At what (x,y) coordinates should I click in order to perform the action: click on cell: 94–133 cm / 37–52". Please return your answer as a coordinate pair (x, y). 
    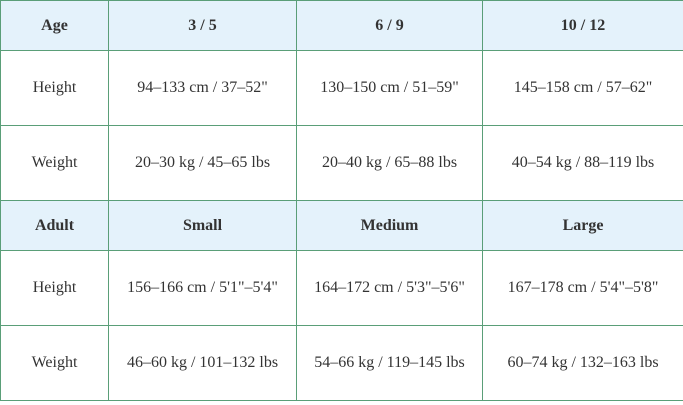
    Looking at the image, I should click on (202, 88).